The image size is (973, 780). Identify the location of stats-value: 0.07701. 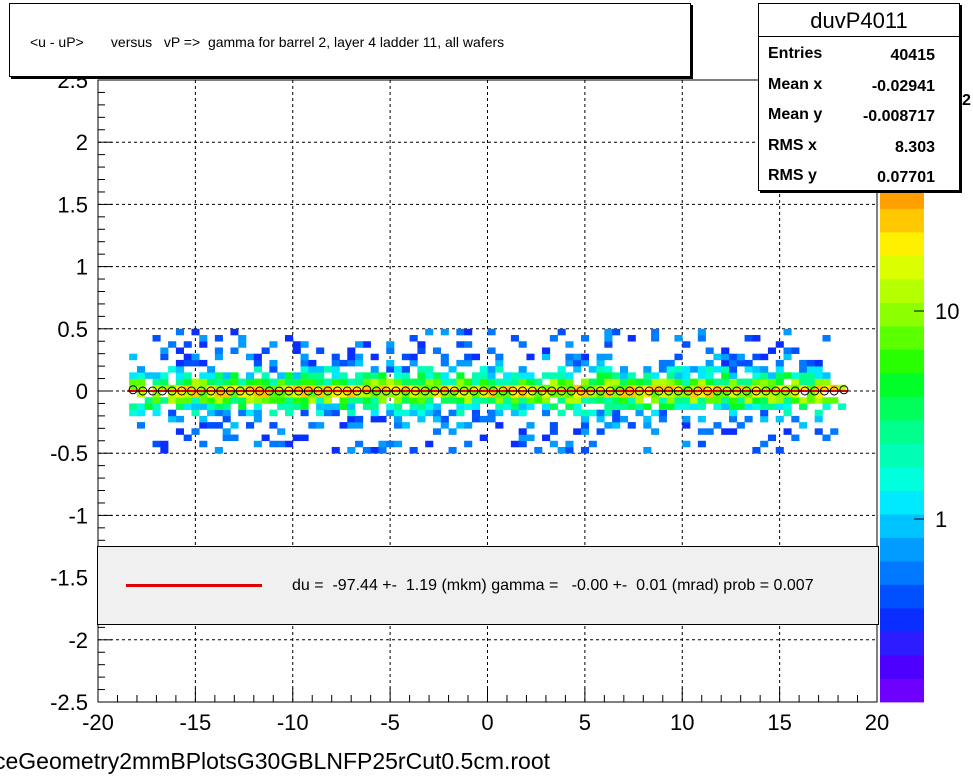
(906, 177).